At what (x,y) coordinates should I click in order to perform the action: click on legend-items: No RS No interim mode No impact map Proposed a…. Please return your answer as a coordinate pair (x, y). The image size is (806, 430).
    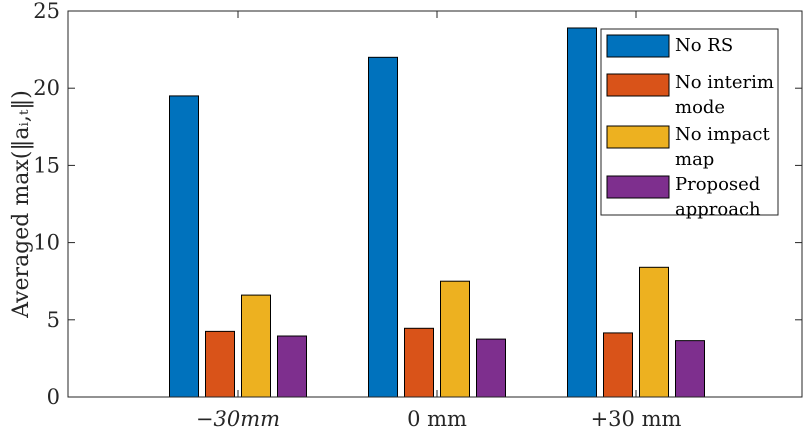
    Looking at the image, I should click on (690, 127).